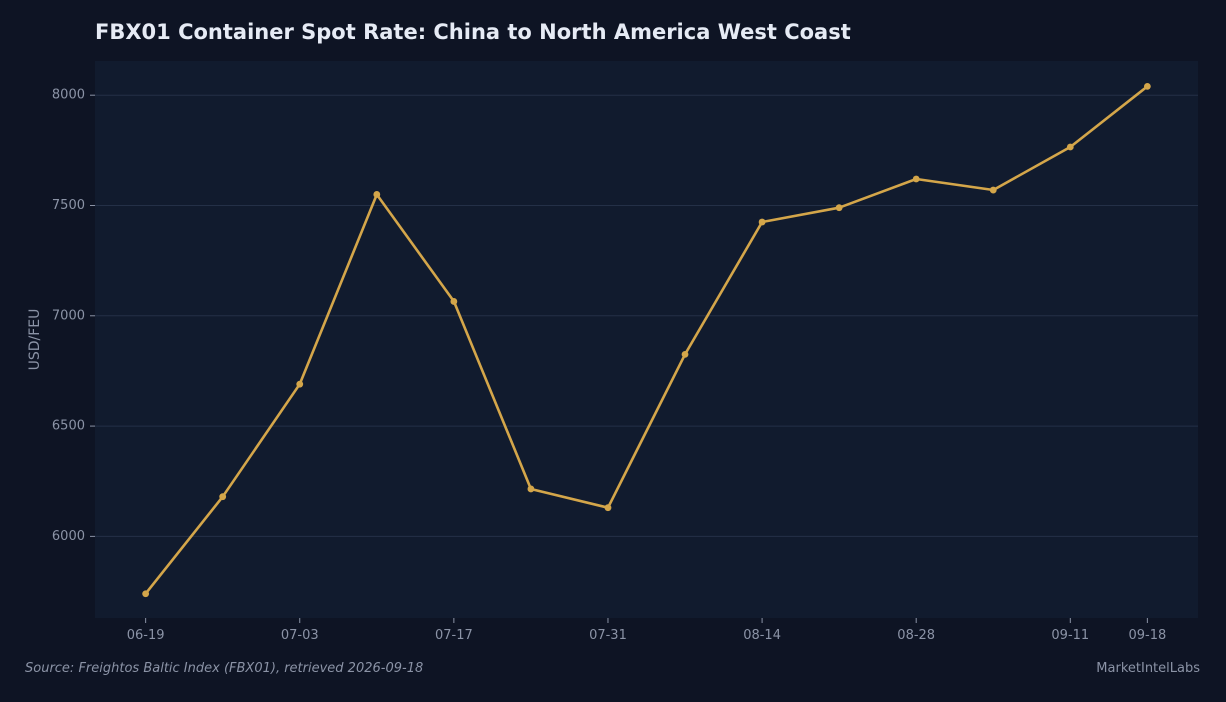 The height and width of the screenshot is (702, 1226). I want to click on y-tick-label: 6000, so click(68, 536).